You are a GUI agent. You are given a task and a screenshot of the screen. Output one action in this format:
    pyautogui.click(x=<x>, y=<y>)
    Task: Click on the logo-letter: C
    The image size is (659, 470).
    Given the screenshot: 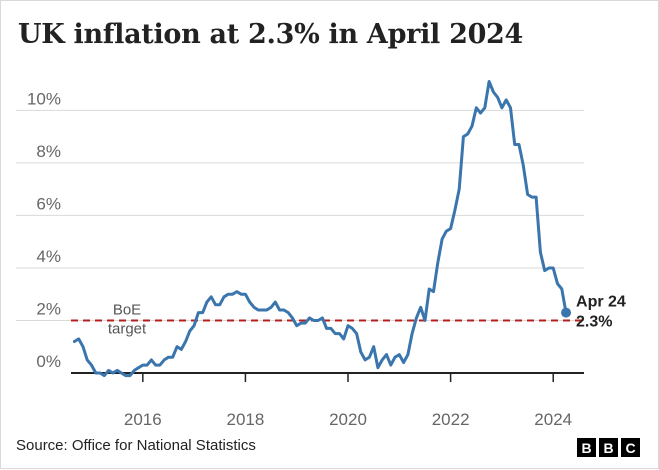 What is the action you would take?
    pyautogui.click(x=630, y=447)
    